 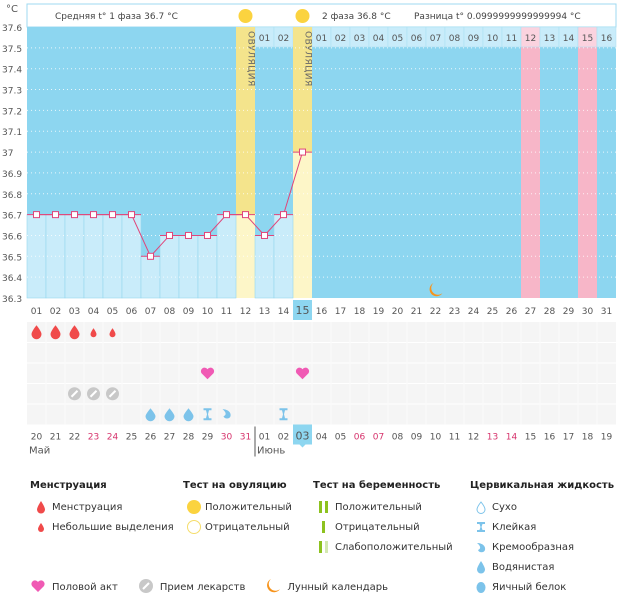 What do you see at coordinates (74, 438) in the screenshot?
I see `calendar-date-label: 22` at bounding box center [74, 438].